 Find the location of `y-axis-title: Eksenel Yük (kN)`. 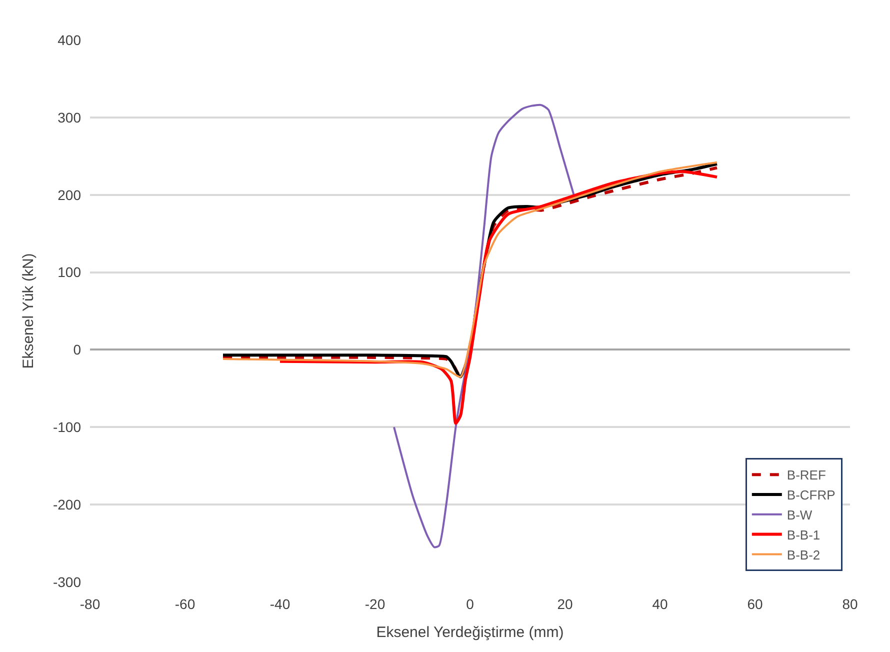

y-axis-title: Eksenel Yük (kN) is located at coordinates (29, 311).